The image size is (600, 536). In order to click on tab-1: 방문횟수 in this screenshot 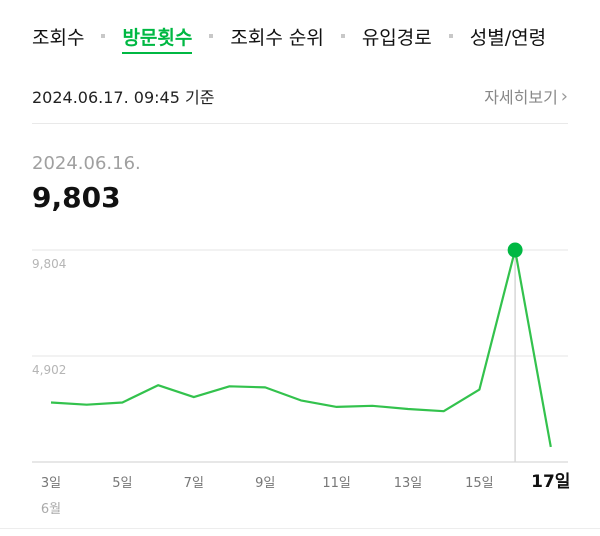, I will do `click(157, 38)`.